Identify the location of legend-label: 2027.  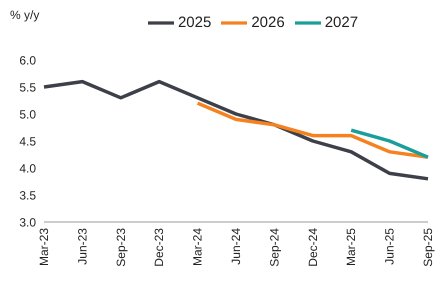
(341, 22).